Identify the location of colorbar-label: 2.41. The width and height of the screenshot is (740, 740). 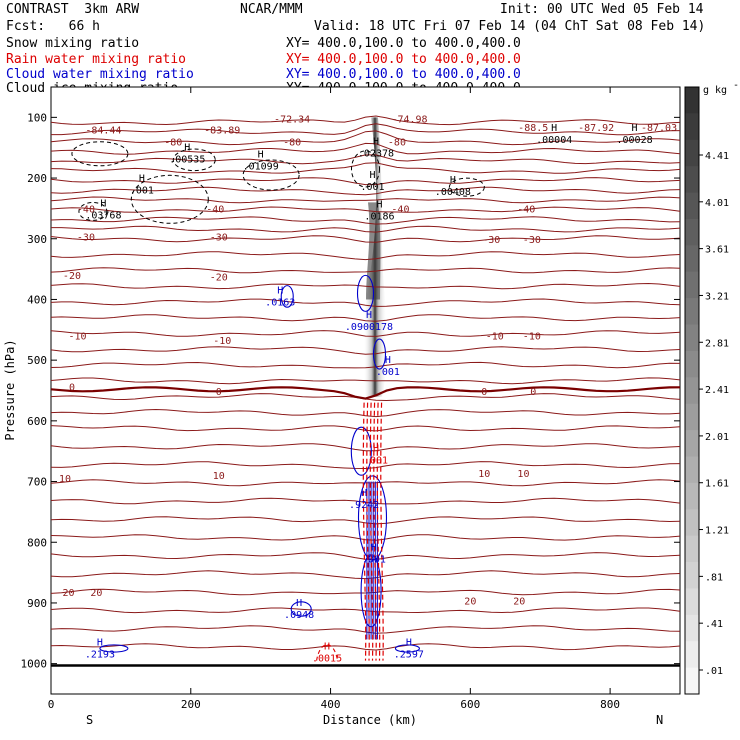
(717, 390).